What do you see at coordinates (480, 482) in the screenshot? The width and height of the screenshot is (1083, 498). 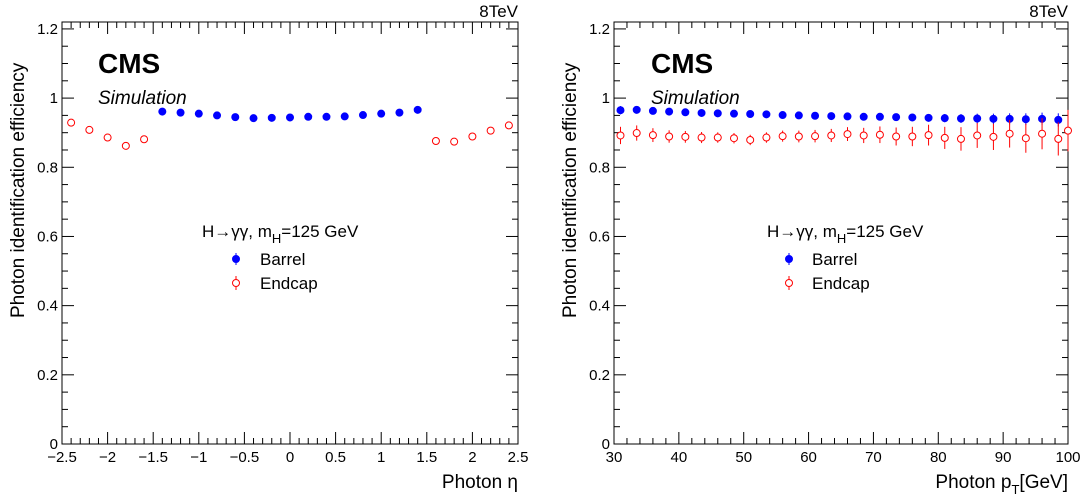 I see `x-axis-title: Photon η` at bounding box center [480, 482].